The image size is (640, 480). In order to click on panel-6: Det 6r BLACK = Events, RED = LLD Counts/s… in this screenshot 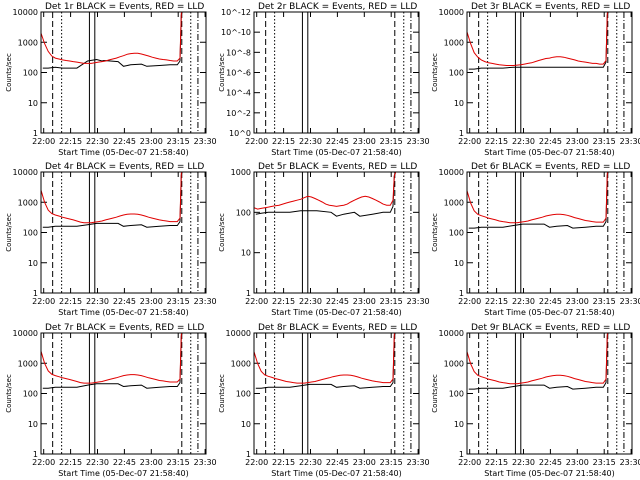, I will do `click(535, 239)`.